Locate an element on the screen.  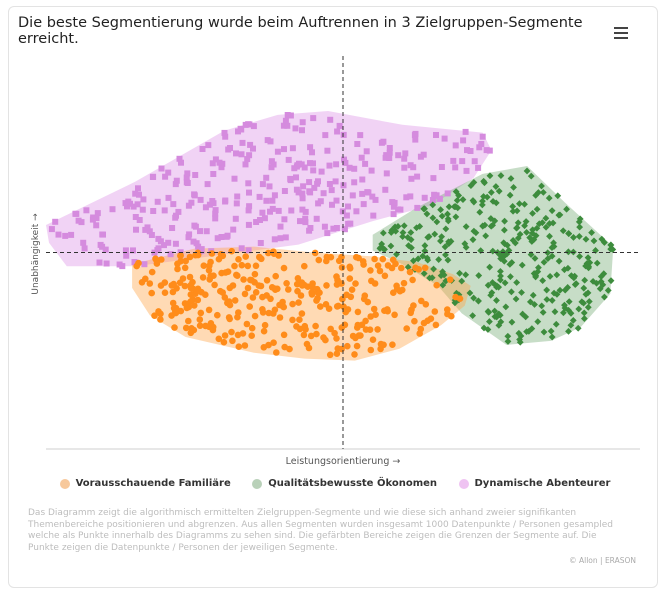
legend-item-familiaere: Vorausschauende Familiäre is located at coordinates (145, 483).